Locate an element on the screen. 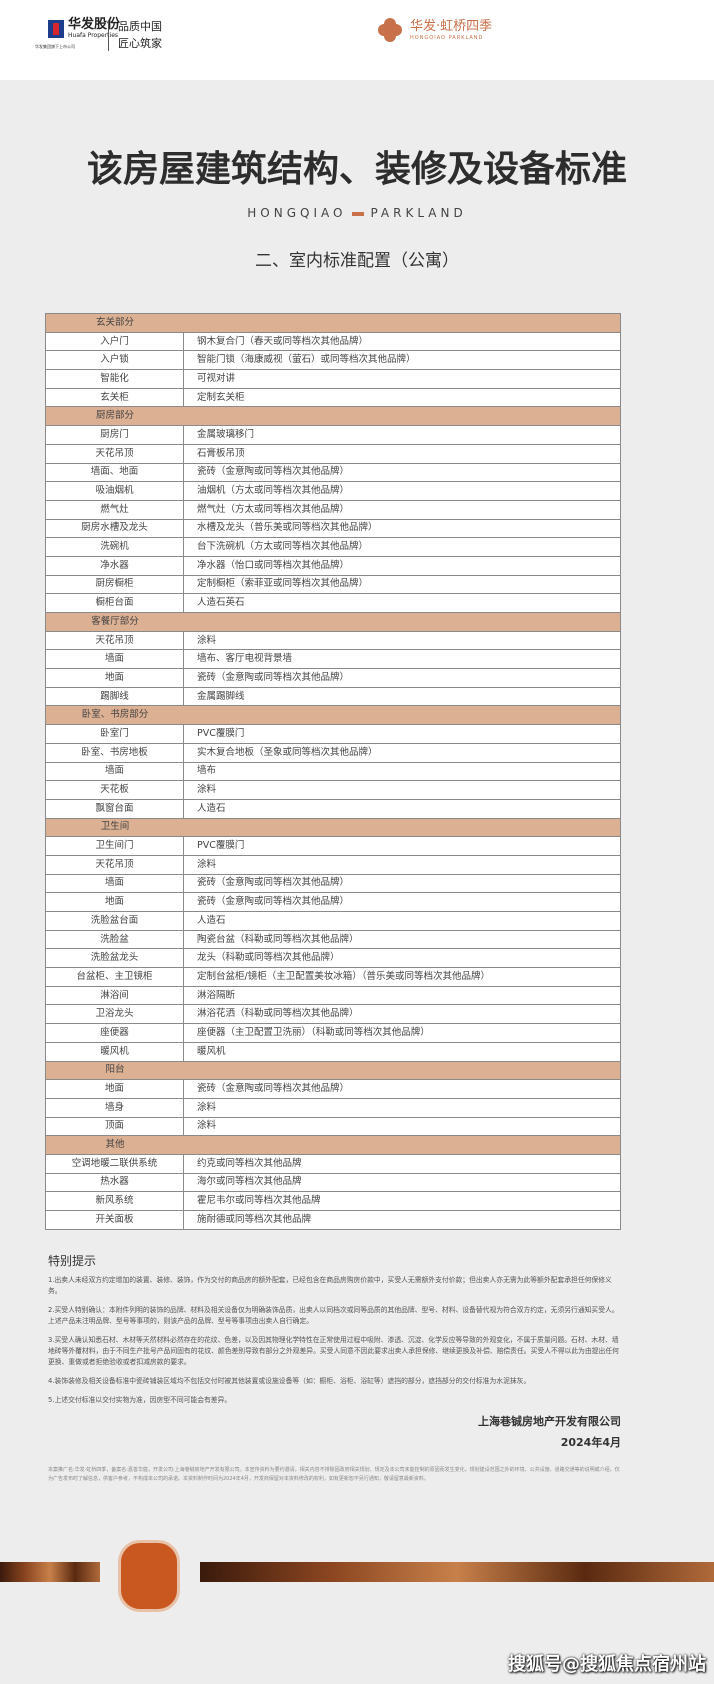 The height and width of the screenshot is (1684, 714). table-row: 墙面 墙布、客厅电视背景墙 is located at coordinates (333, 659).